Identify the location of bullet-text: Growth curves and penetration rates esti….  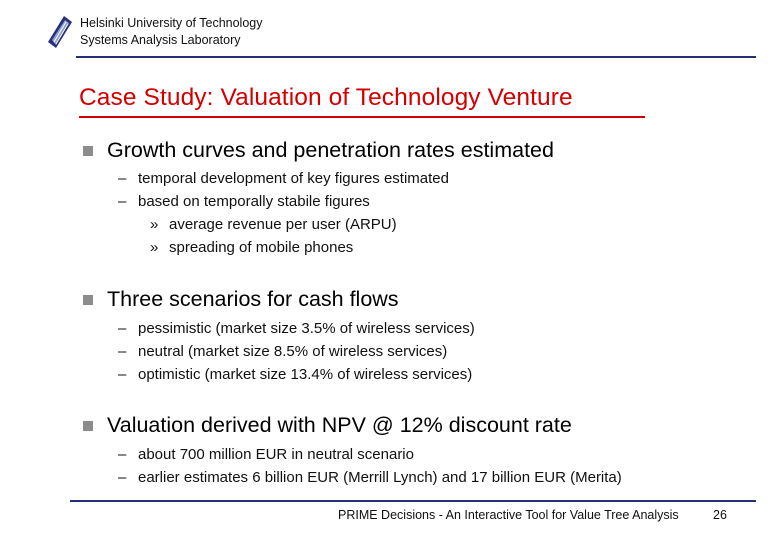
(330, 150).